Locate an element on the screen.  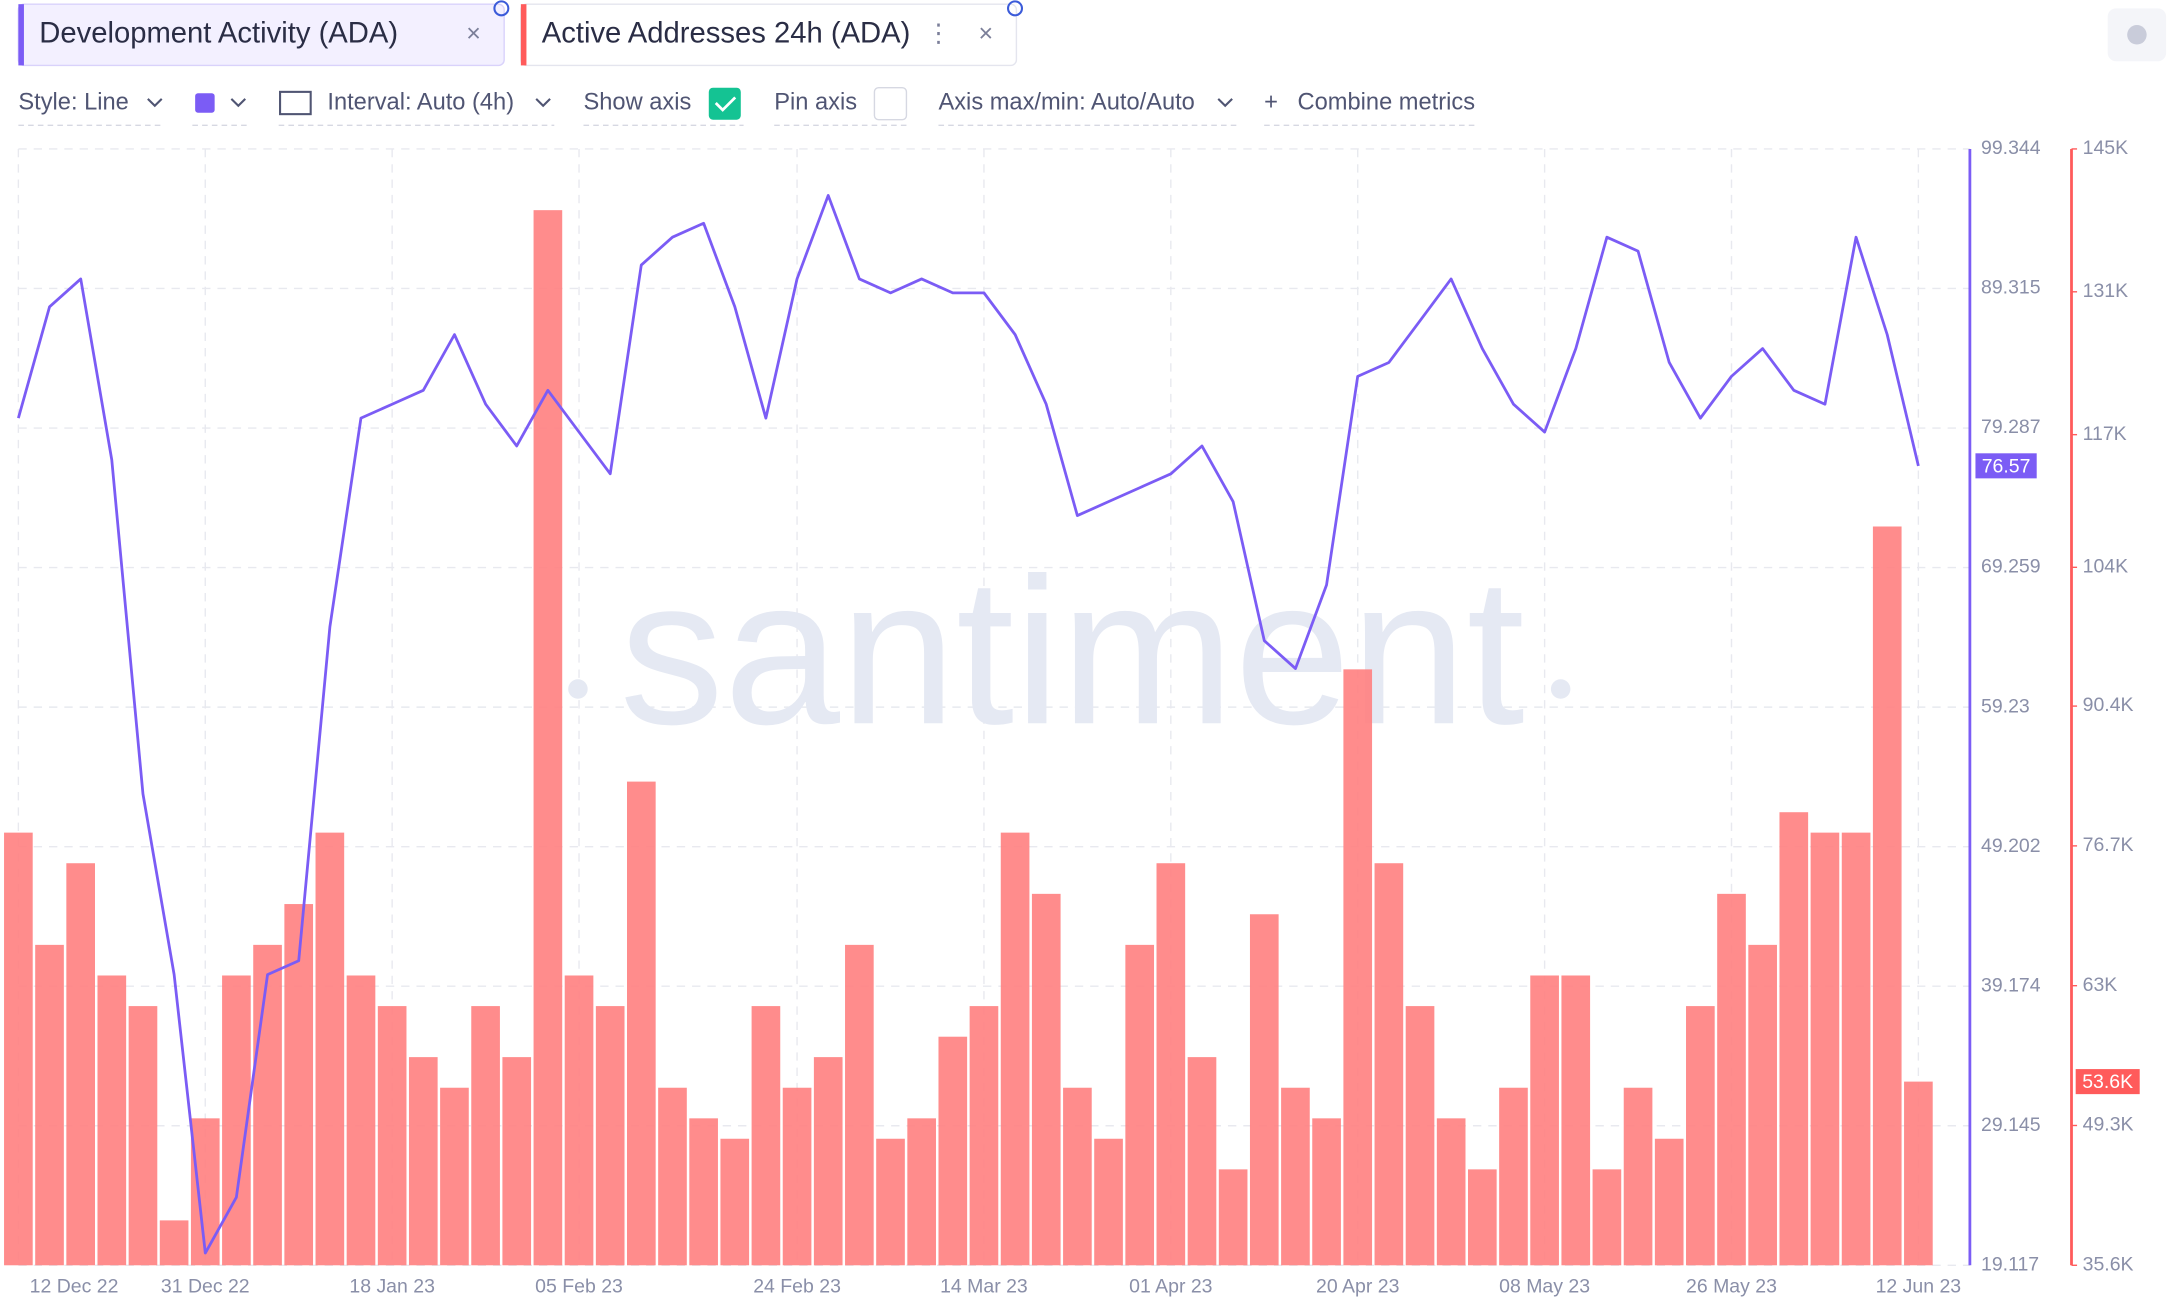
checkbox-checked is located at coordinates (724, 103).